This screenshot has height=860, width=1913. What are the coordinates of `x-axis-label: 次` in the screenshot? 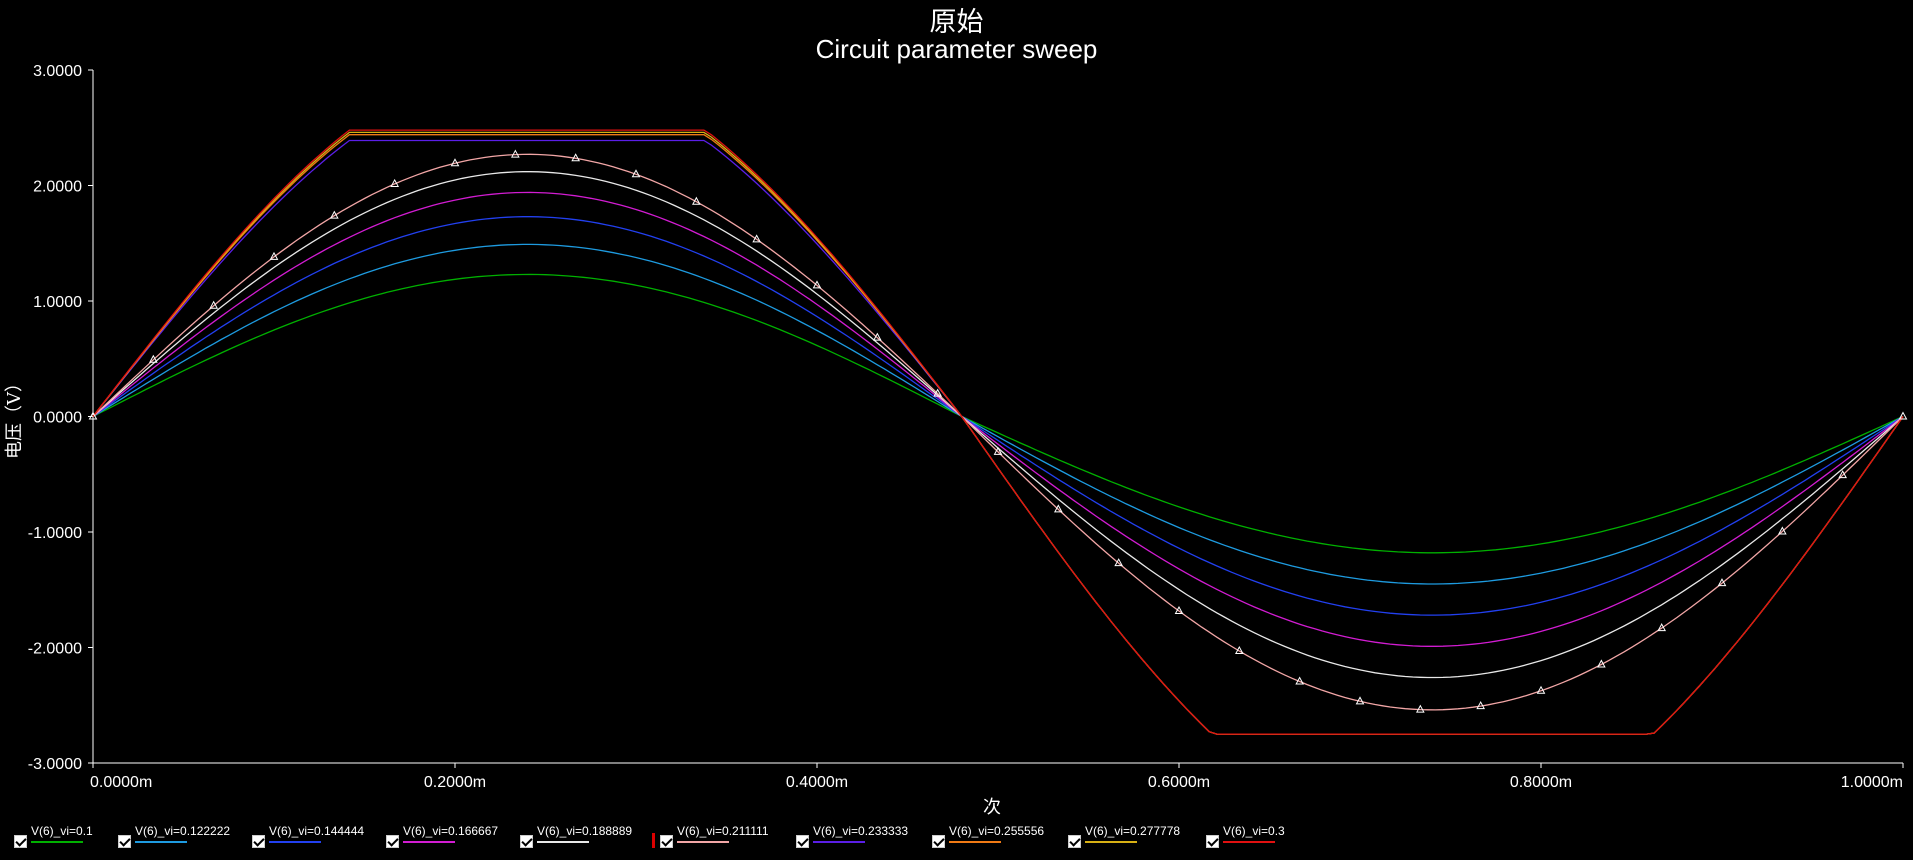 It's located at (992, 807).